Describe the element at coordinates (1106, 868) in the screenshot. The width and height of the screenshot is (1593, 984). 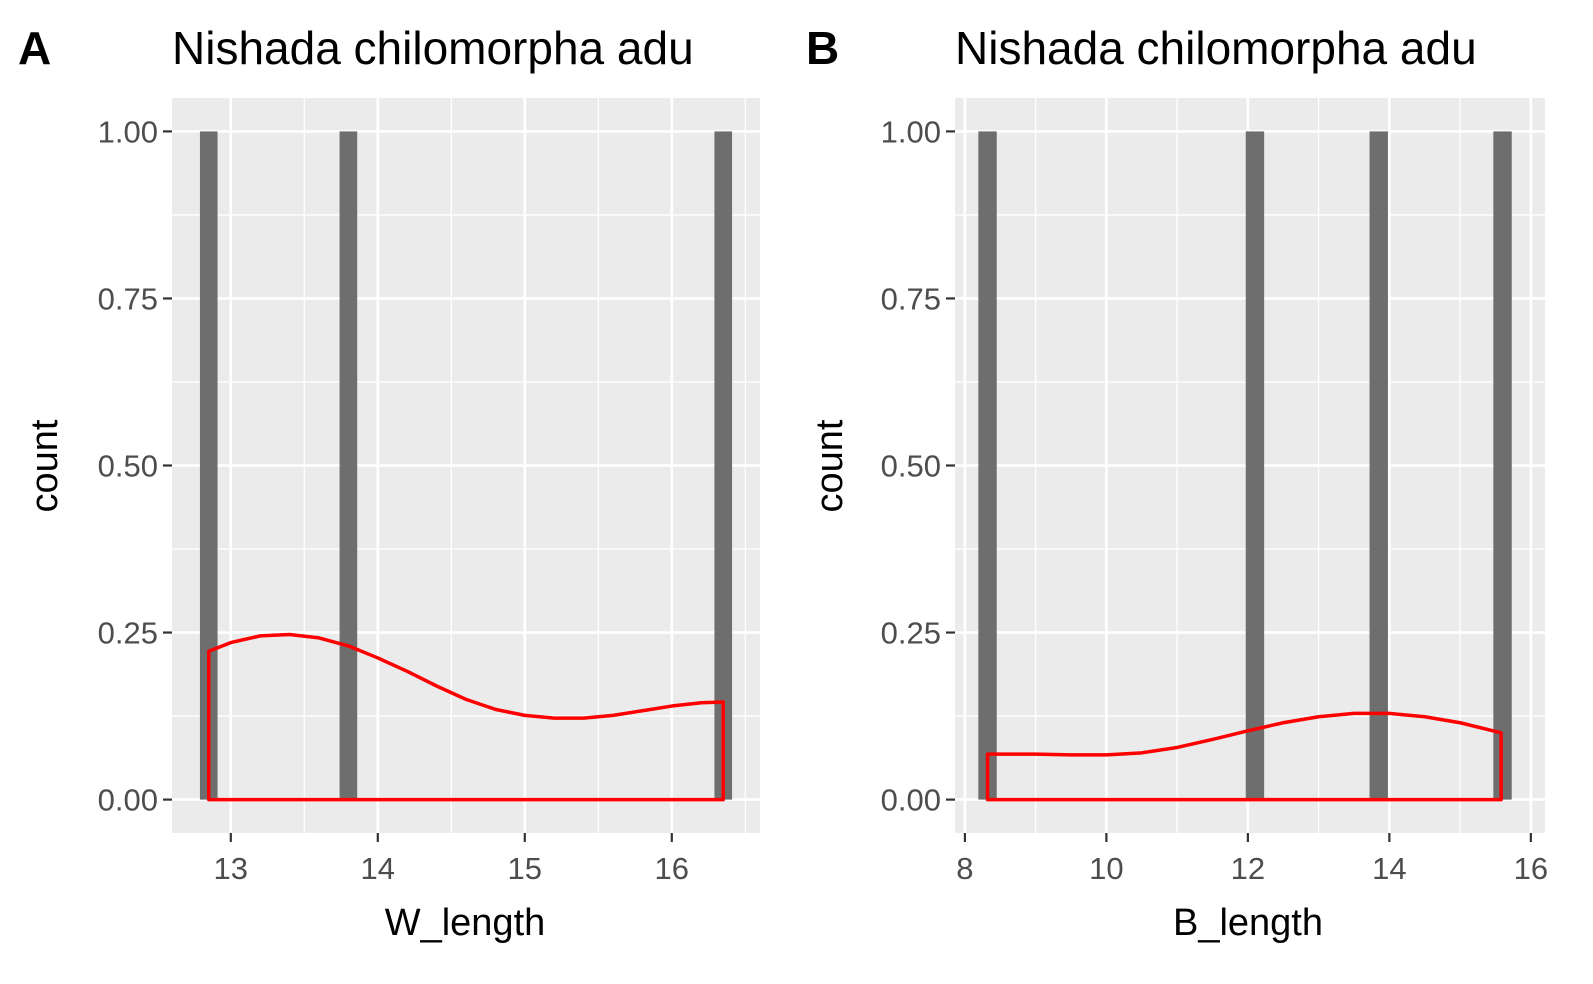
I see `panel-b-x-tick-label: 10` at that location.